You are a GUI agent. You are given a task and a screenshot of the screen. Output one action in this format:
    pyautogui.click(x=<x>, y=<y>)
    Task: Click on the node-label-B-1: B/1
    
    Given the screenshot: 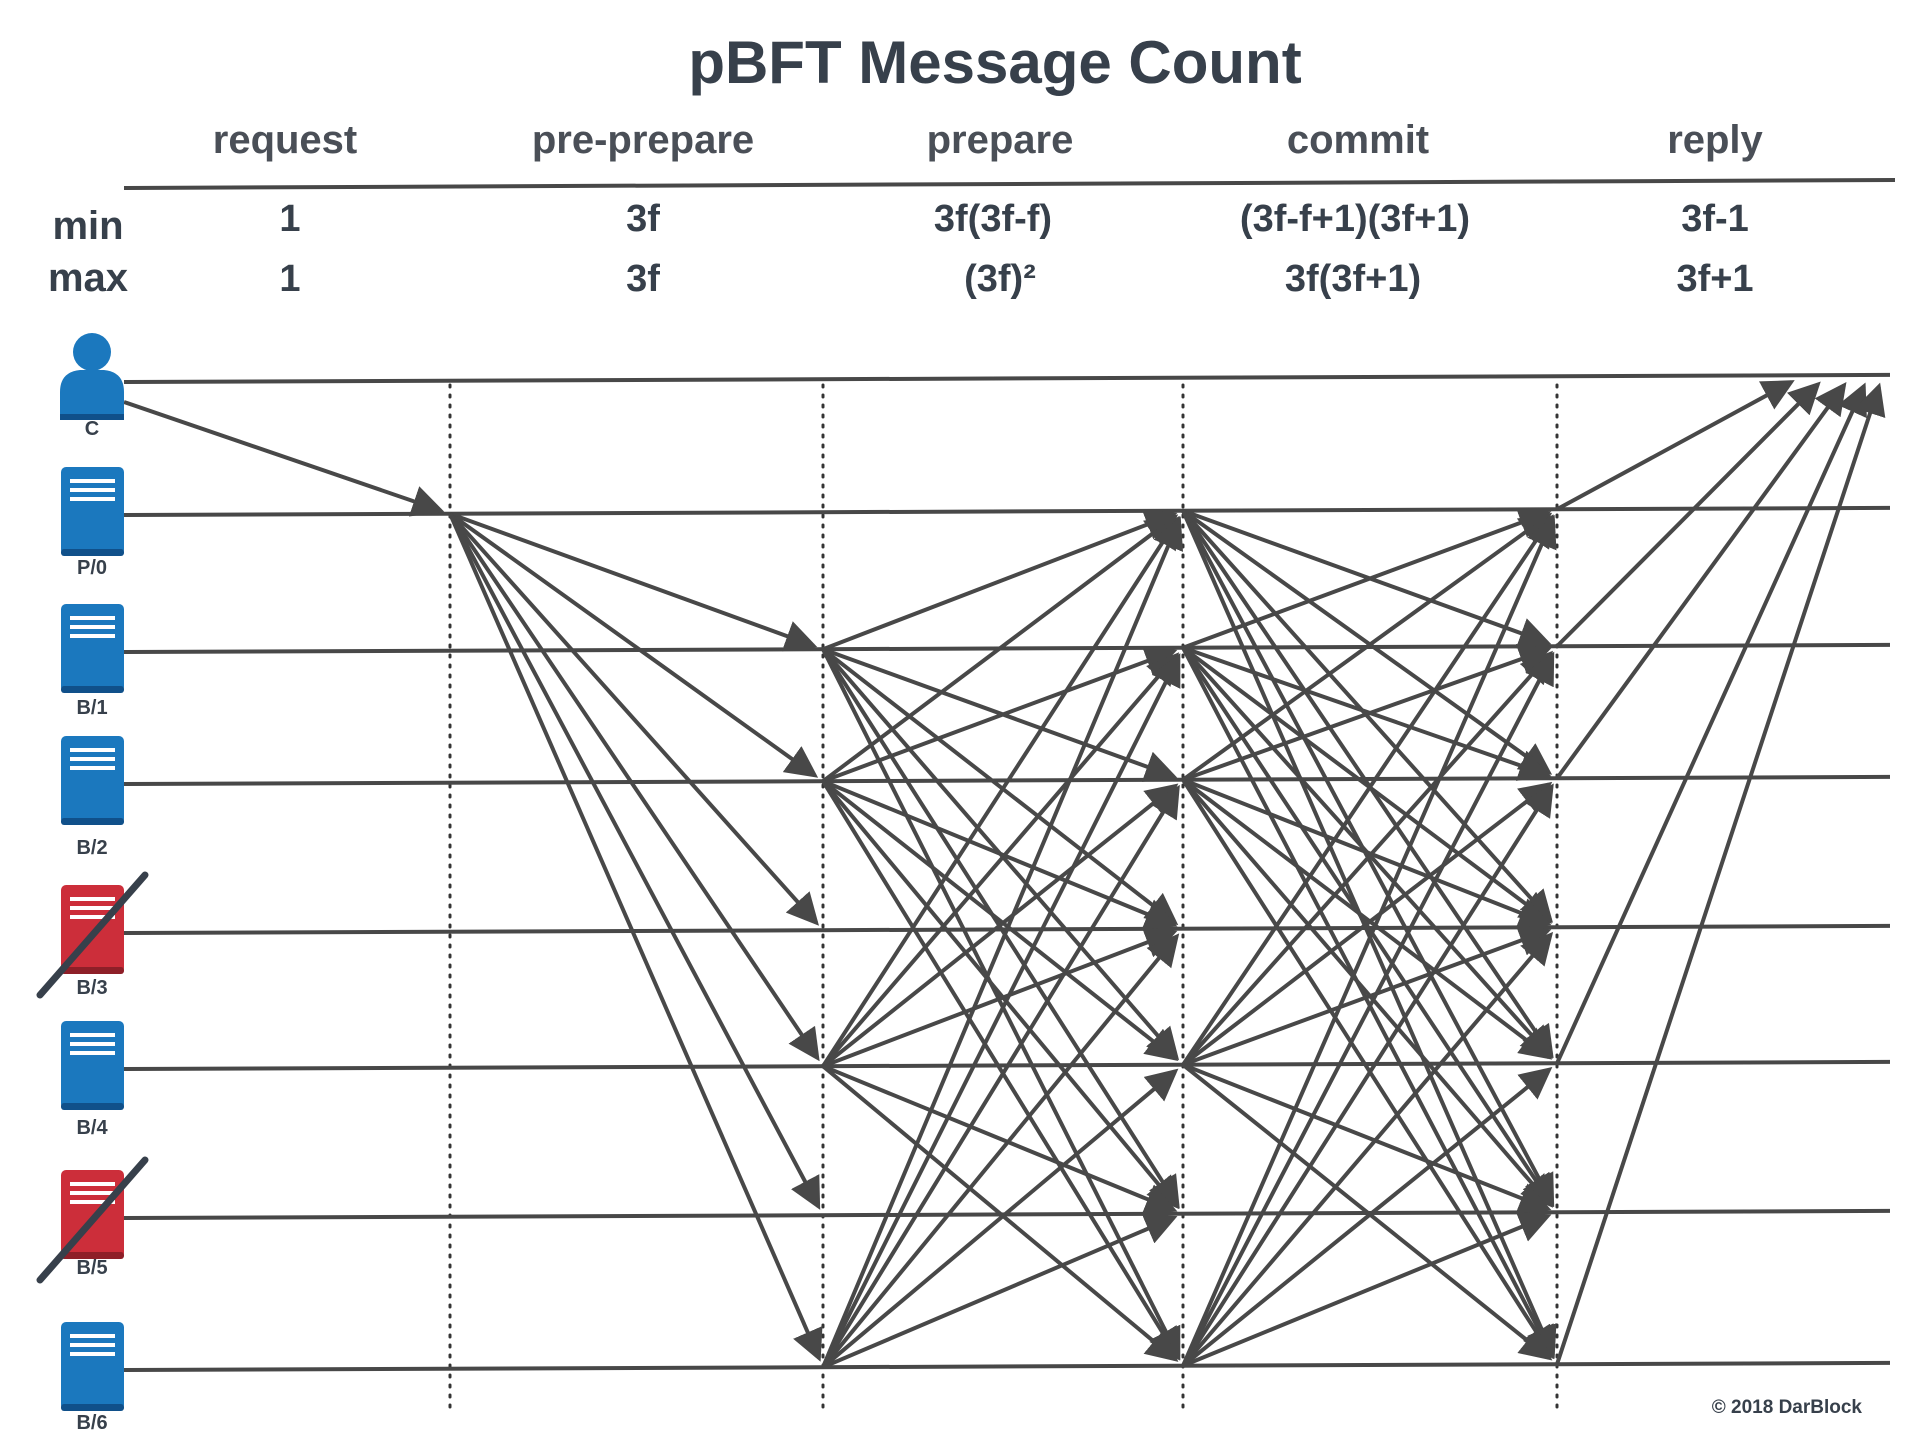 What is the action you would take?
    pyautogui.click(x=92, y=708)
    